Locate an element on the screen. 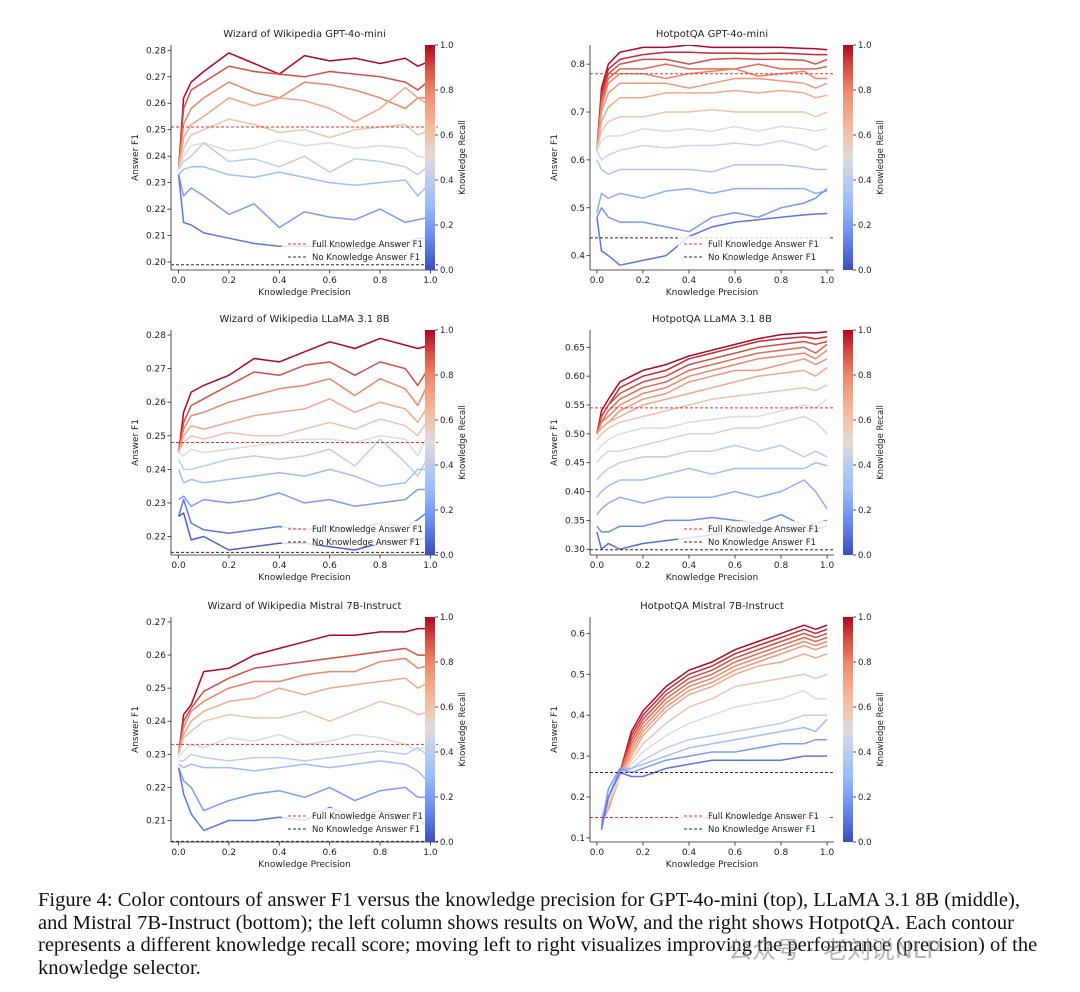  y-tick-label: 0.50 is located at coordinates (575, 435).